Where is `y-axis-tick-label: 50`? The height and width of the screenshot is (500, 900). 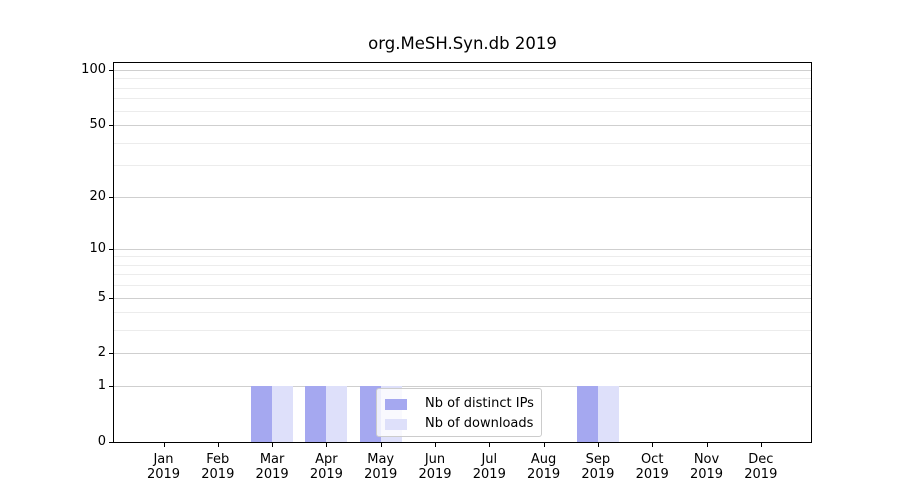
y-axis-tick-label: 50 is located at coordinates (97, 125).